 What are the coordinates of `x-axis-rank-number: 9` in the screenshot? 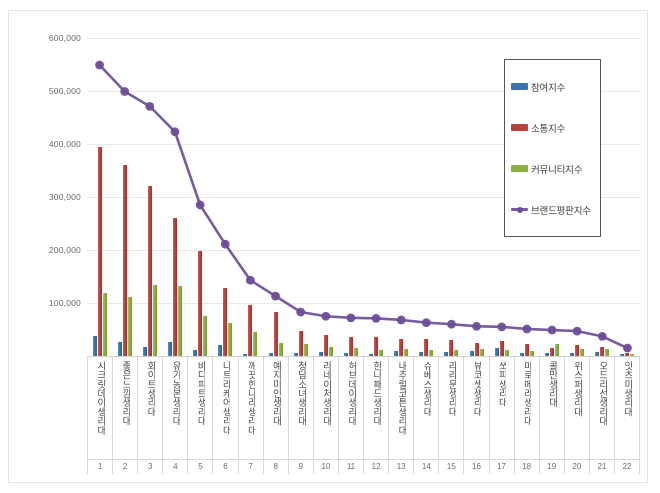 It's located at (300, 466).